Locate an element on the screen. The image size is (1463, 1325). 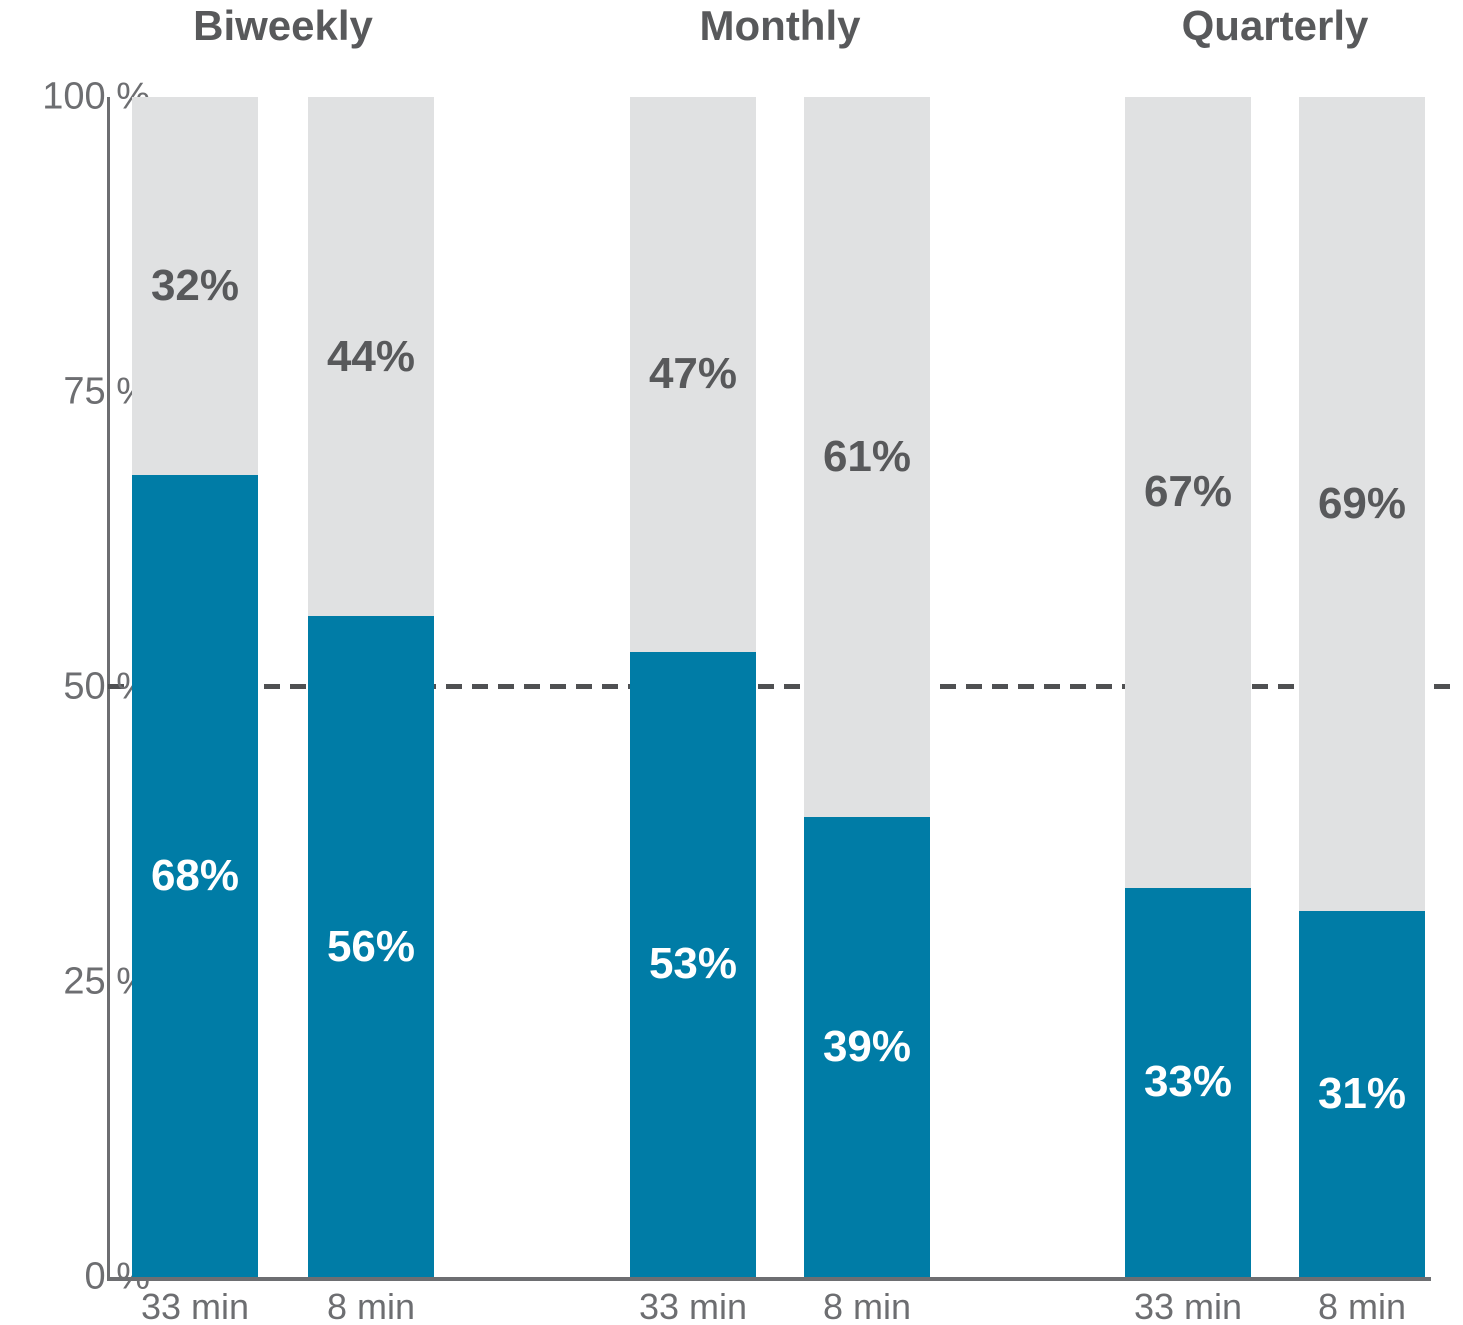
remainder-segment-quarterly-8min: 69% is located at coordinates (1362, 504).